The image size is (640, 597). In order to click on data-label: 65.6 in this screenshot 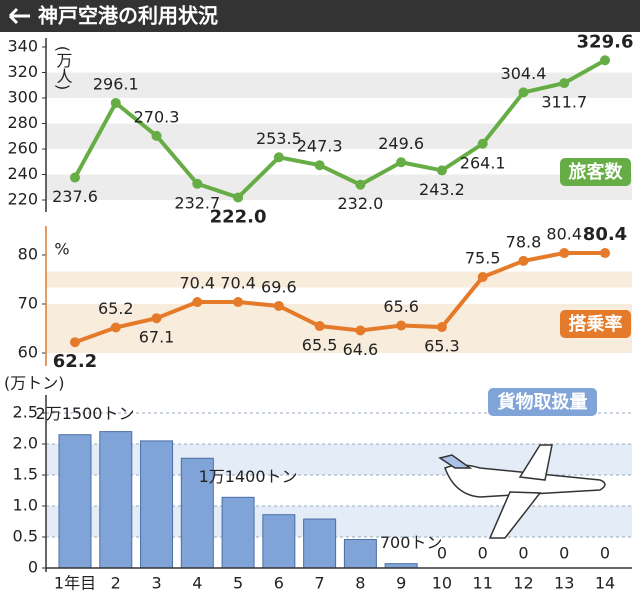, I will do `click(401, 306)`.